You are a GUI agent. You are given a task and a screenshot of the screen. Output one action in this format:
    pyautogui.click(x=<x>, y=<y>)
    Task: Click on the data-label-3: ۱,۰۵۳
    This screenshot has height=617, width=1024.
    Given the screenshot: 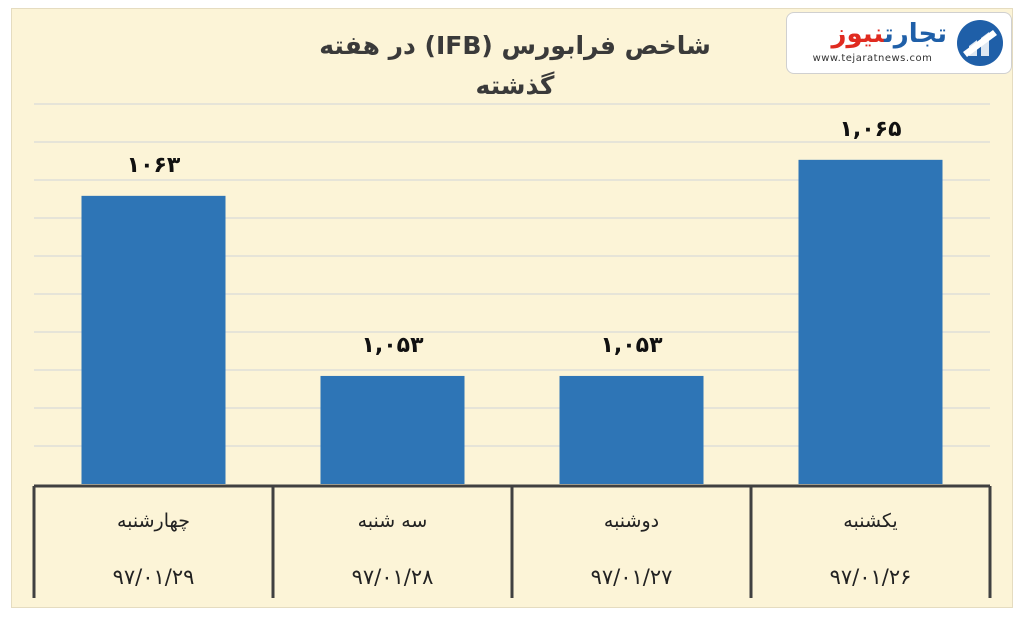 What is the action you would take?
    pyautogui.click(x=392, y=345)
    